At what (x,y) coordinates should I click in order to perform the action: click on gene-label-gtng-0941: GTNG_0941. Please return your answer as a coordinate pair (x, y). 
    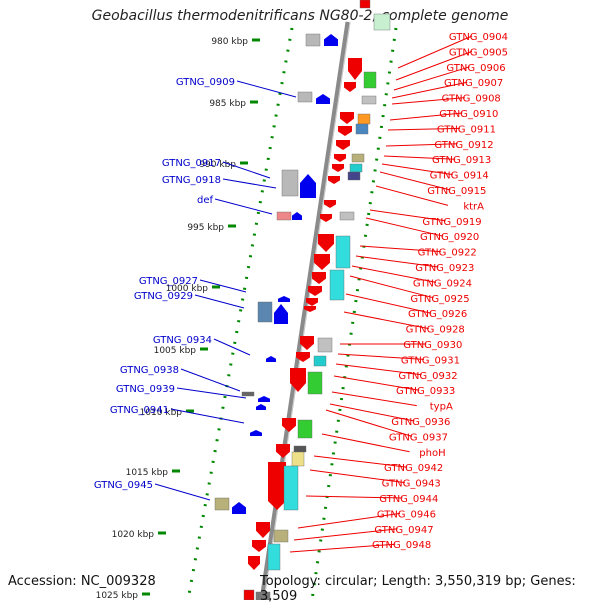
    Looking at the image, I should click on (139, 410).